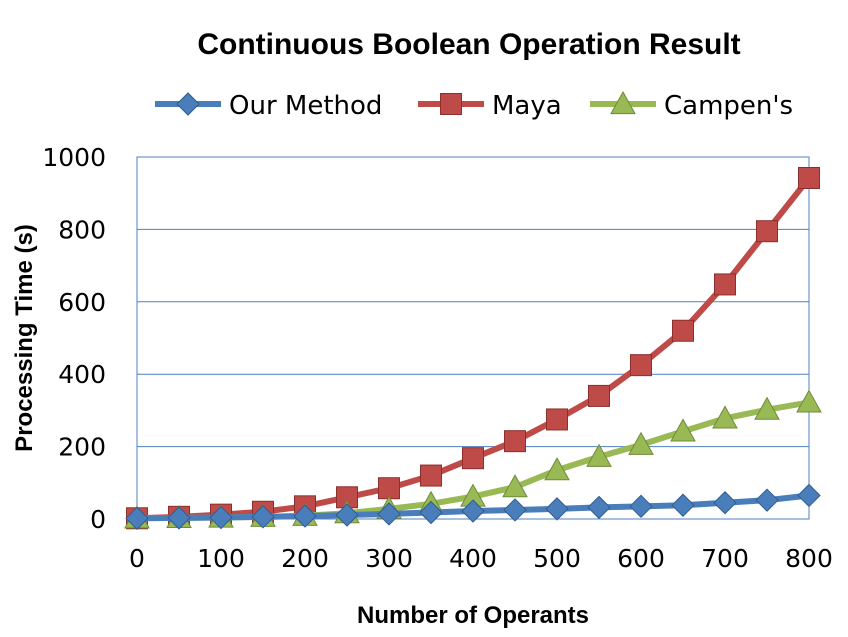  I want to click on x-tick-label: 600, so click(641, 558).